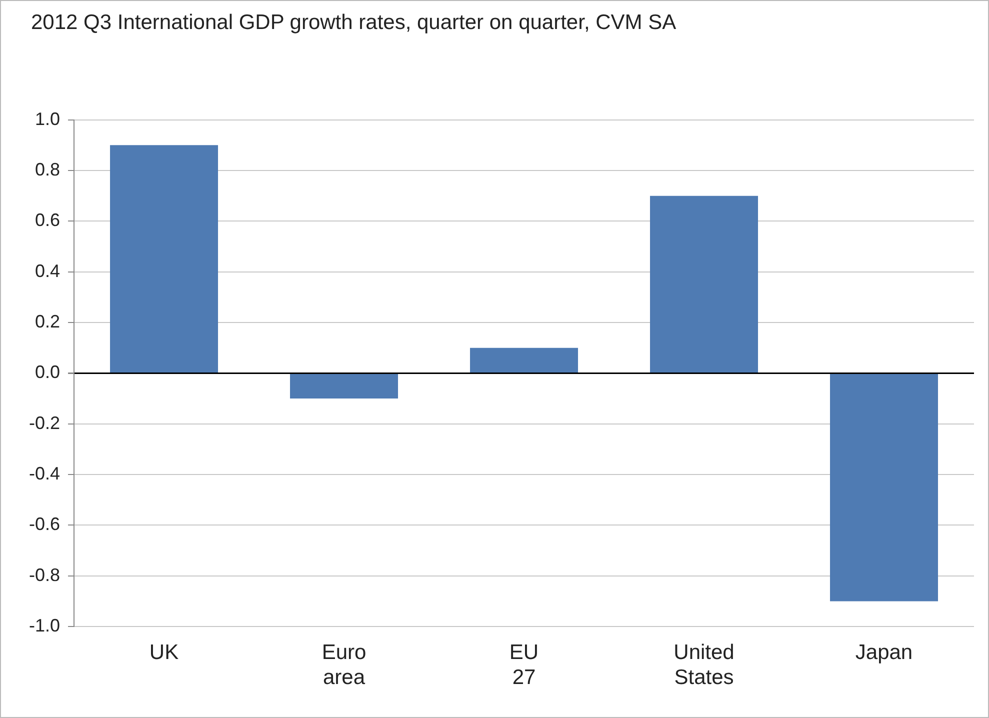 The image size is (989, 718). Describe the element at coordinates (44, 626) in the screenshot. I see `y-tick-label: -1.0` at that location.